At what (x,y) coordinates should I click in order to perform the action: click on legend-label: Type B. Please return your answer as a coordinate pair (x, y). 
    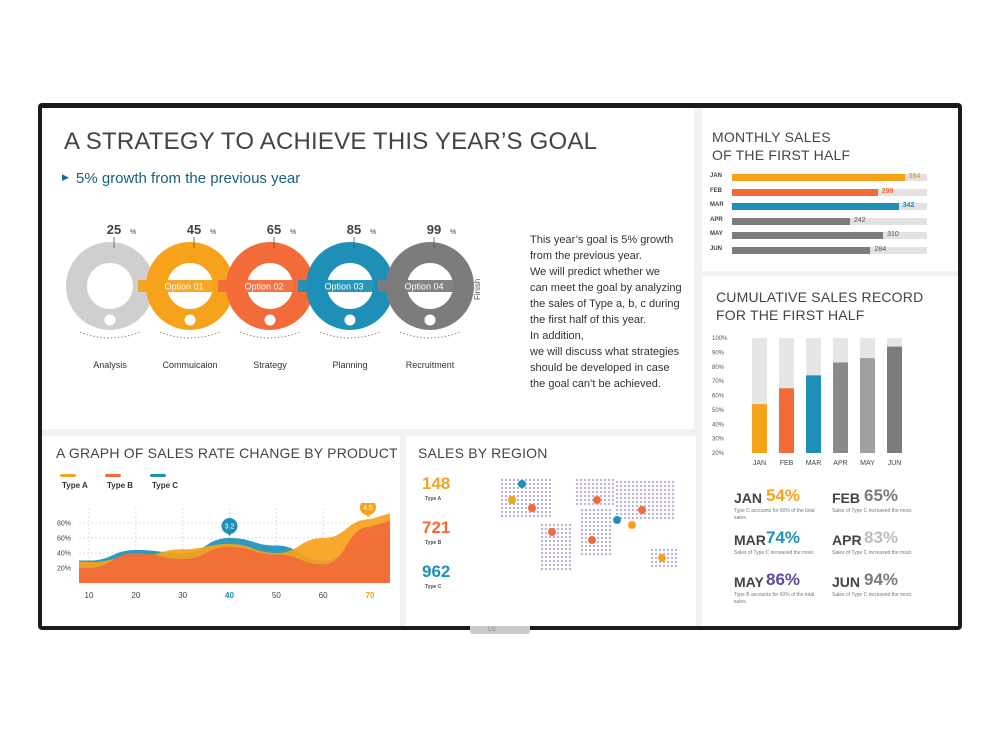
    Looking at the image, I should click on (120, 485).